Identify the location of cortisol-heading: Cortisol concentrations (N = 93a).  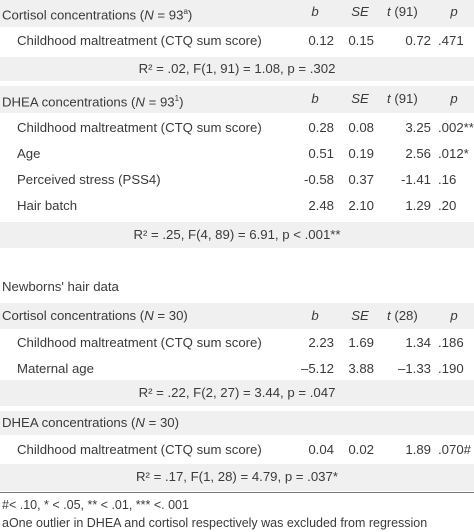
(97, 15).